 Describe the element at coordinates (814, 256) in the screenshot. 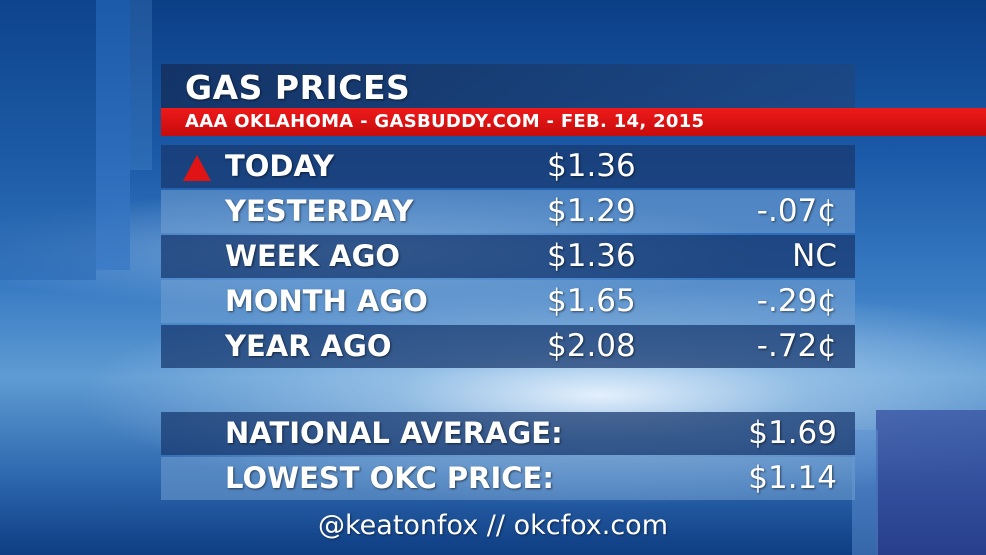

I see `row-change: NC` at that location.